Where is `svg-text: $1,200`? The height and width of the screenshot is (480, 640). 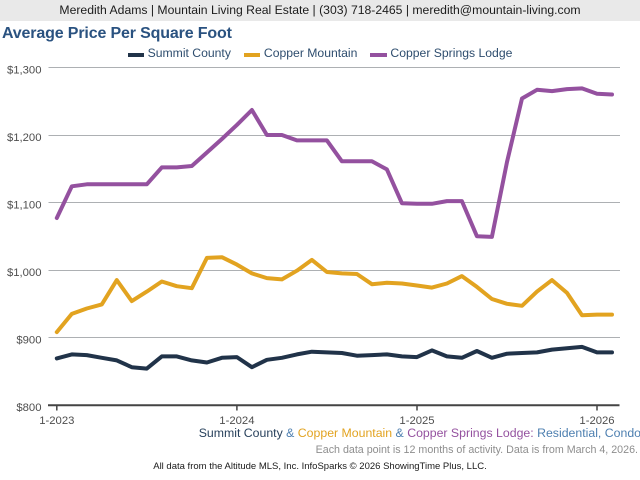
svg-text: $1,200 is located at coordinates (24, 138).